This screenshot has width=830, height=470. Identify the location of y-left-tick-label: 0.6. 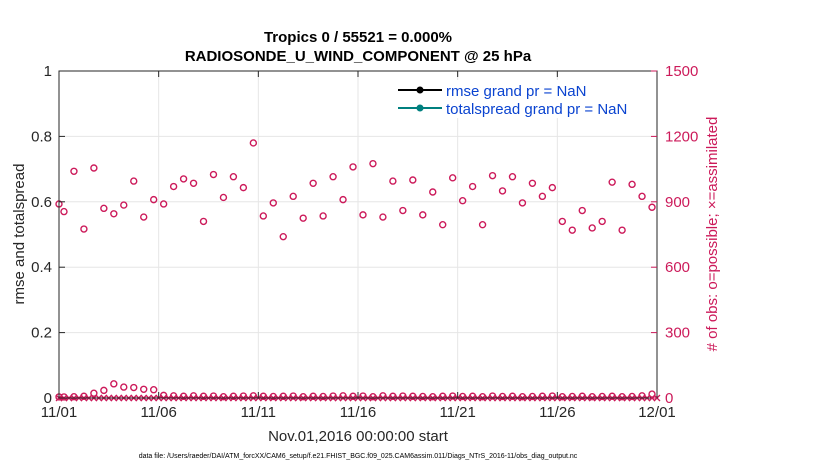
(41, 202).